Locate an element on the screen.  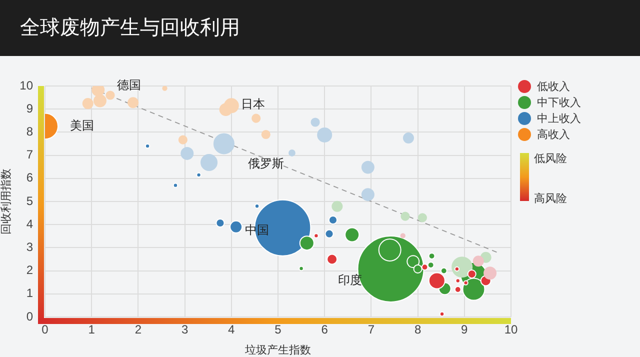
y-tick-label: 0 is located at coordinates (30, 316).